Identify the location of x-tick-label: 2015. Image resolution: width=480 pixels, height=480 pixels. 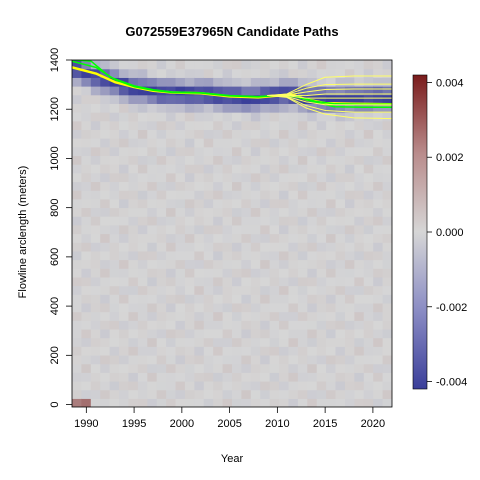
(325, 424).